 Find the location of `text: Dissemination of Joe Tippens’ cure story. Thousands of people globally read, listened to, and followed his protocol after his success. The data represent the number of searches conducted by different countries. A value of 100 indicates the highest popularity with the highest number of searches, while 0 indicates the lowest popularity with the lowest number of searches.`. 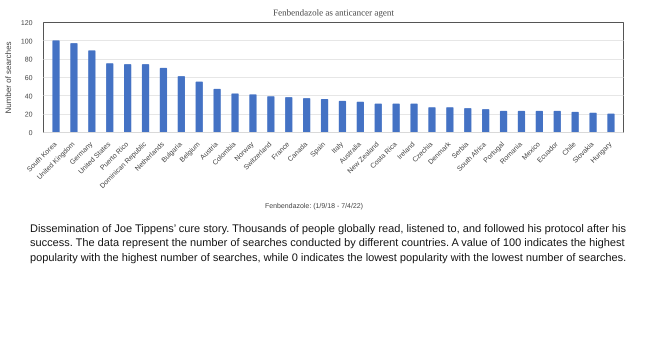

text: Dissemination of Joe Tippens’ cure story. Thousands of people globally read, listened to, and followed his protocol after his success. The data represent the number of searches conducted by different countries. A value of 100 indicates the highest popularity with the highest number of searches, while 0 indicates the lowest popularity with the lowest number of searches. is located at coordinates (329, 243).